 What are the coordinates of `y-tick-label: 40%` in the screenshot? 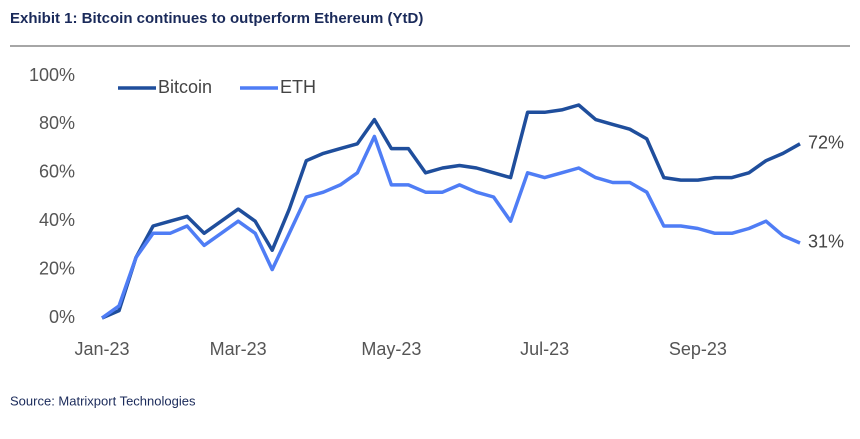 It's located at (57, 220).